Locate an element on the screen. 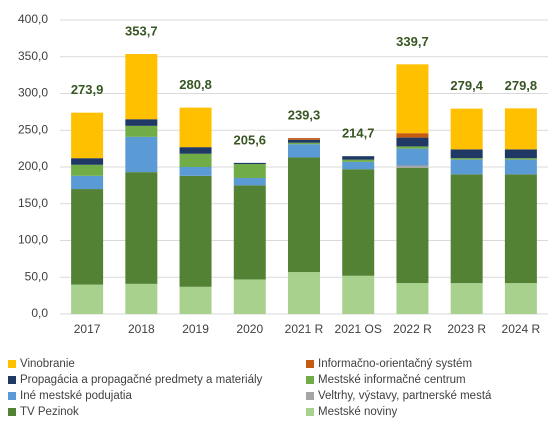  x-tick-label: 2024 R is located at coordinates (521, 329).